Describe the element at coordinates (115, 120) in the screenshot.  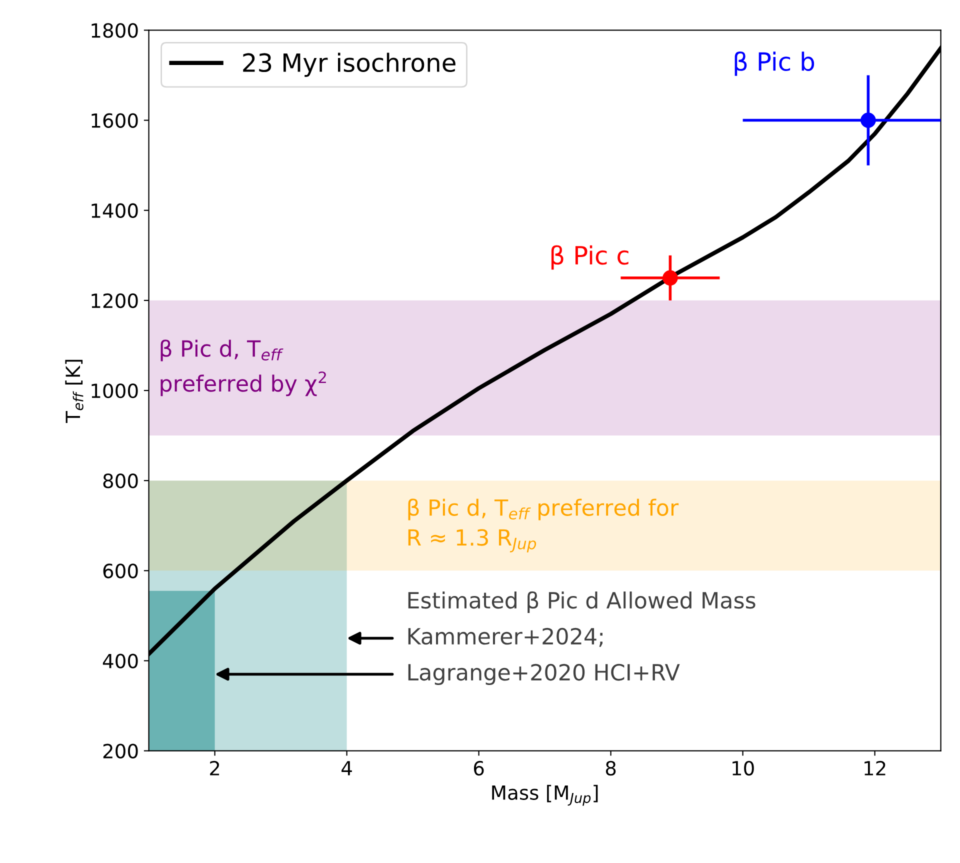
I see `y-tick-label: 1600` at that location.